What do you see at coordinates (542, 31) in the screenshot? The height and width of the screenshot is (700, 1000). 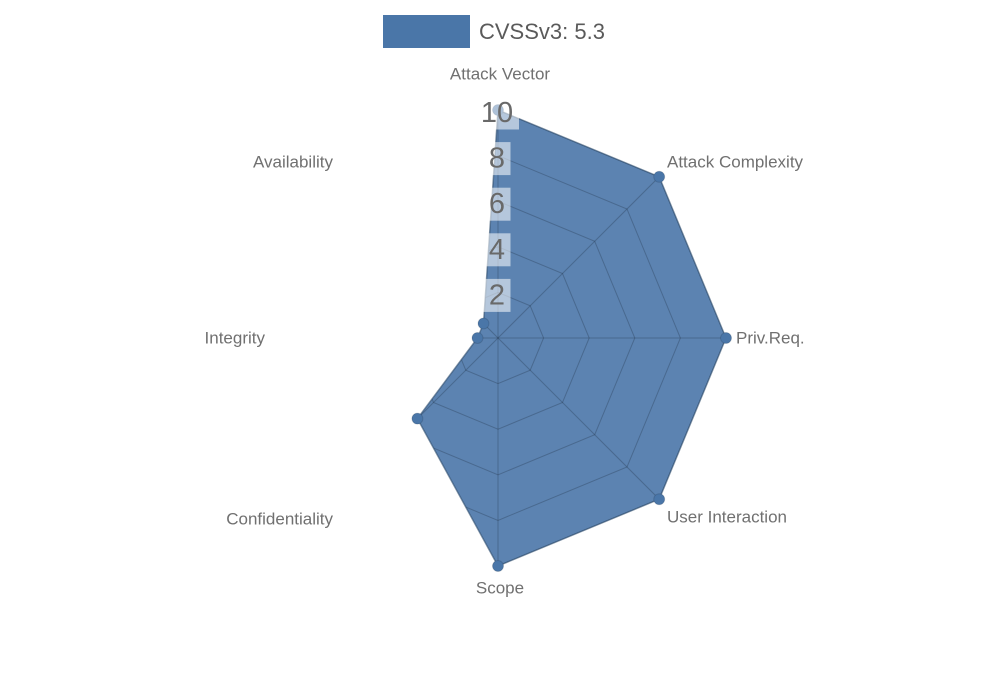 I see `legend-label: CVSSv3: 5.3` at bounding box center [542, 31].